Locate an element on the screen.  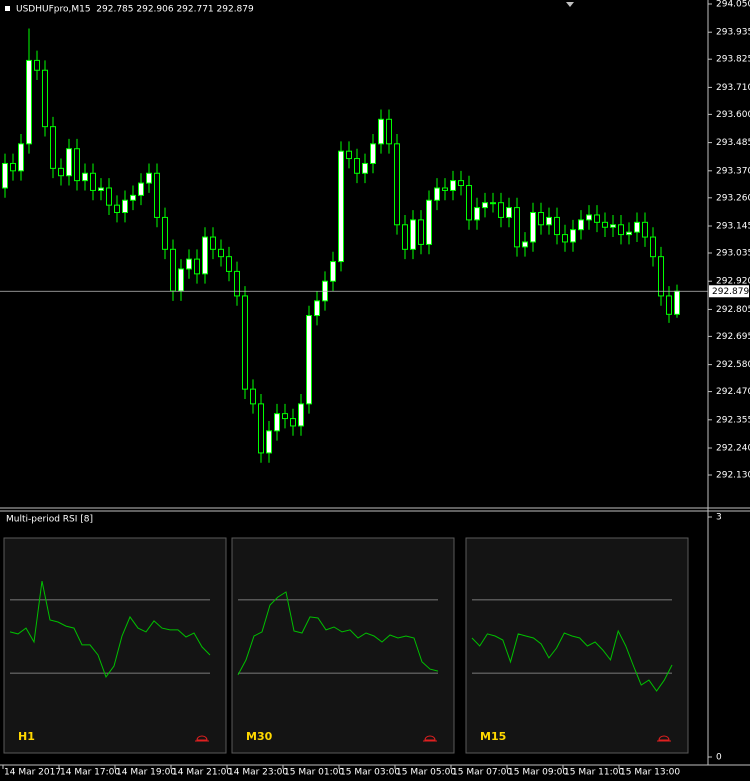
y-tick-label: 293.710 is located at coordinates (733, 88).